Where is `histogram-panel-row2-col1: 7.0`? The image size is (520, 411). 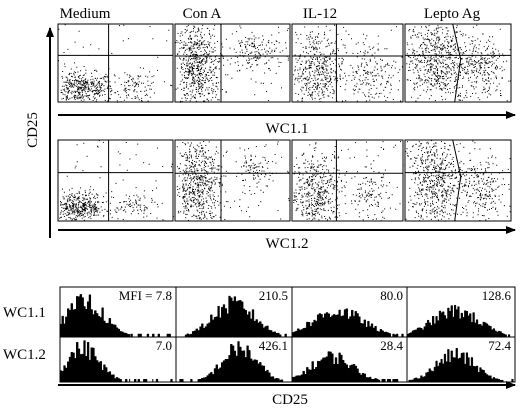 histogram-panel-row2-col1: 7.0 is located at coordinates (118, 359).